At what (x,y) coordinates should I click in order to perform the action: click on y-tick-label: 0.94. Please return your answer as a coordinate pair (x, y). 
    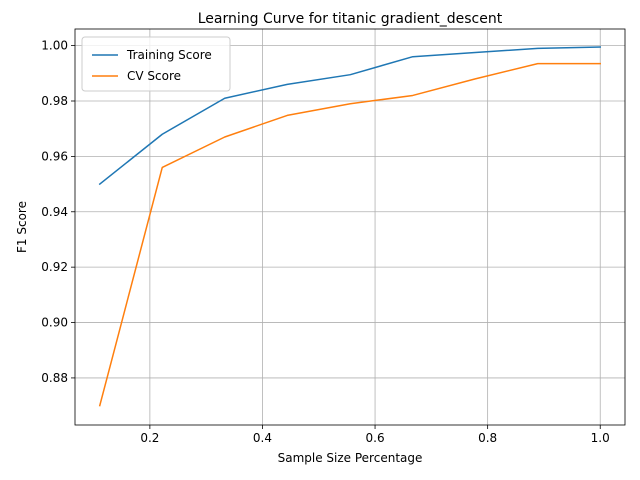
    Looking at the image, I should click on (54, 212).